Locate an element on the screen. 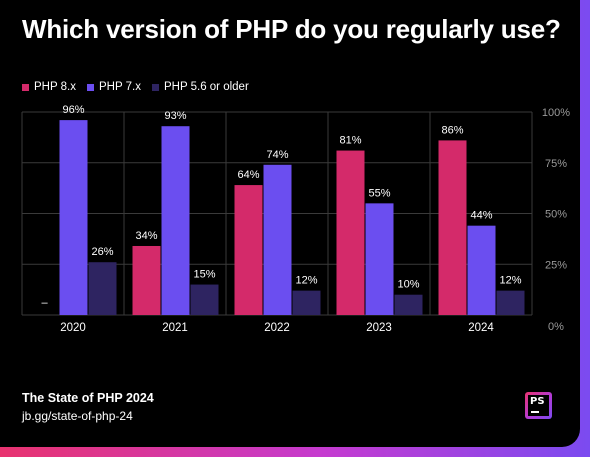  x-tick-label: 2023 is located at coordinates (379, 328).